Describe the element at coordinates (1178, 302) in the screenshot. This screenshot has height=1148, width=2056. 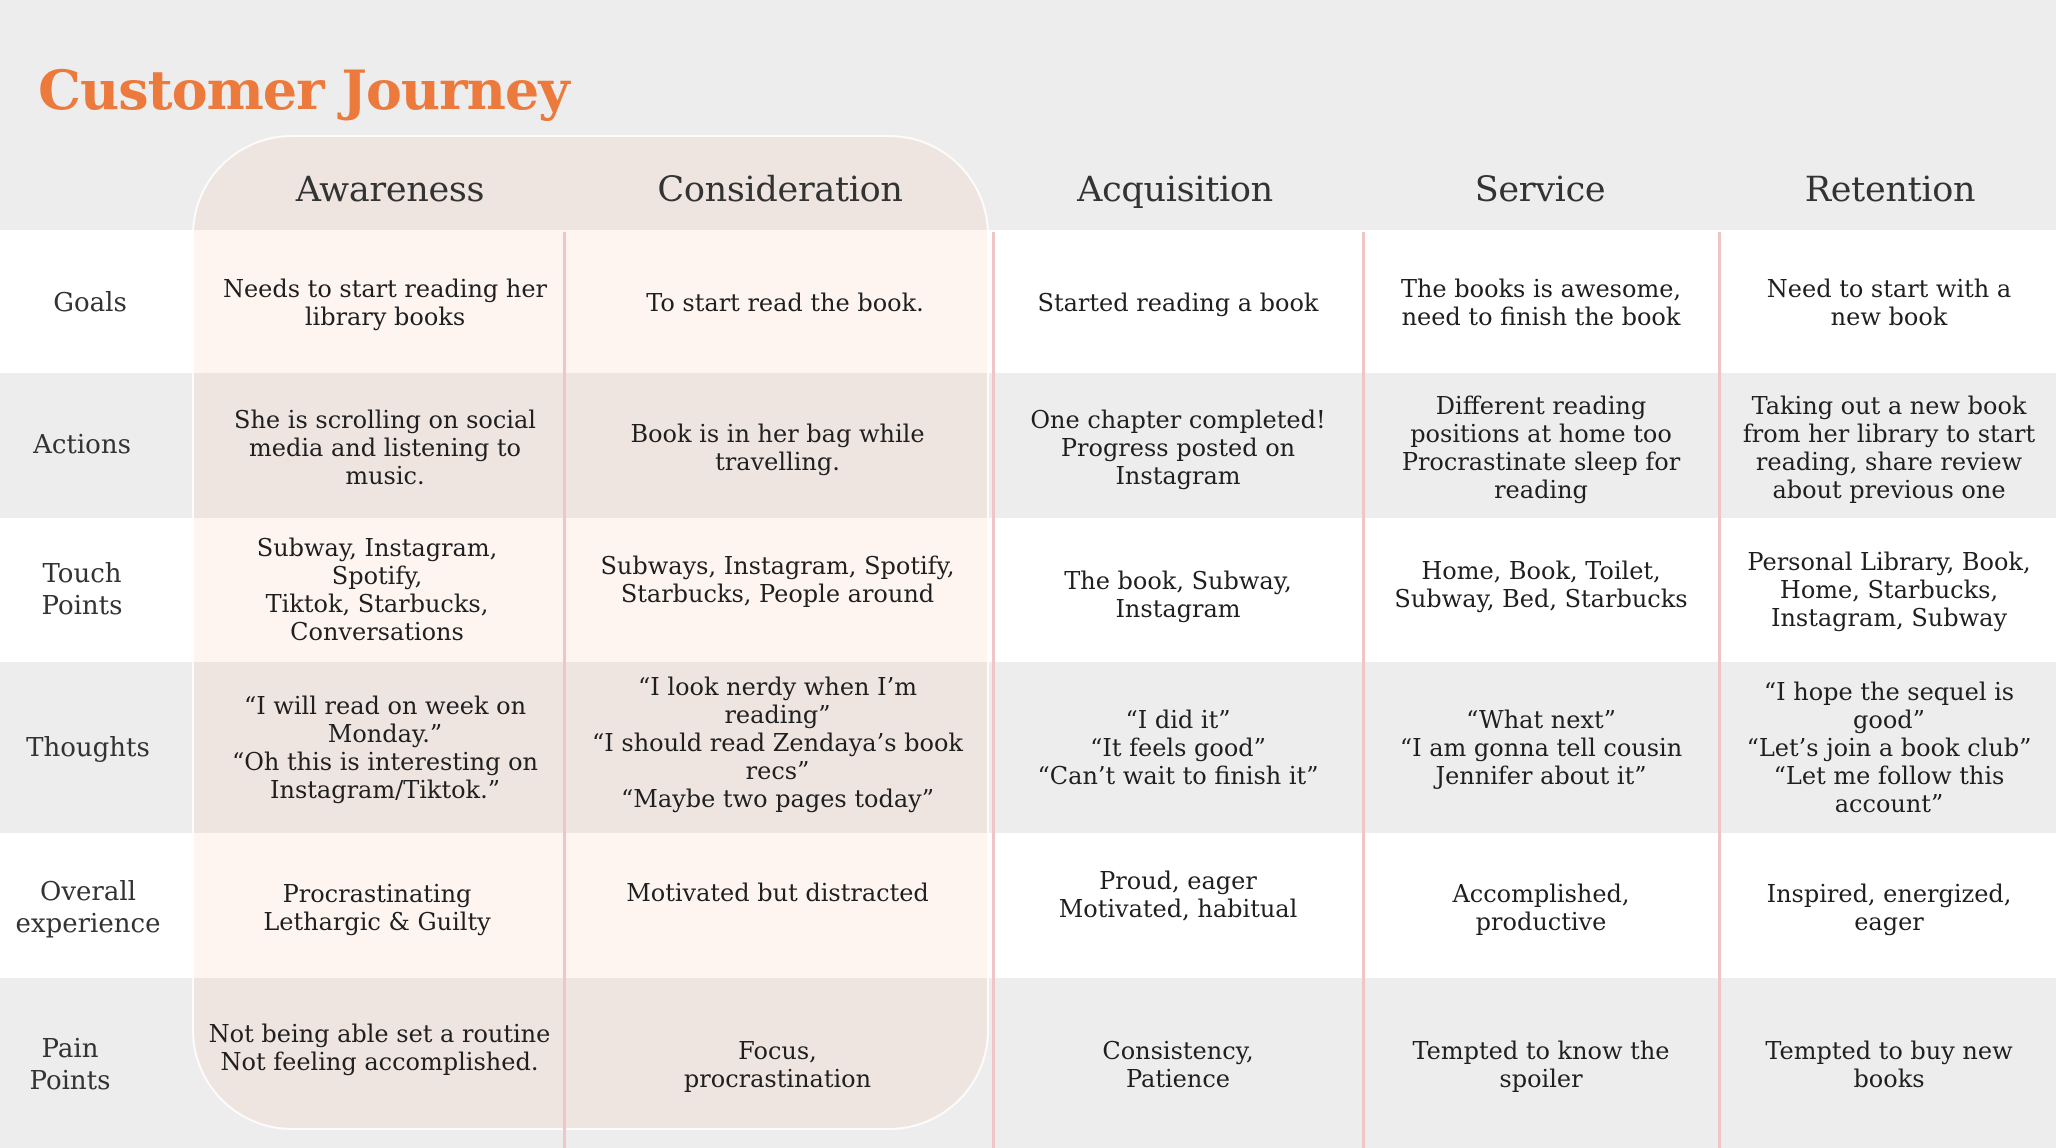
I see `cell-goals-acquisition: Started reading a book` at that location.